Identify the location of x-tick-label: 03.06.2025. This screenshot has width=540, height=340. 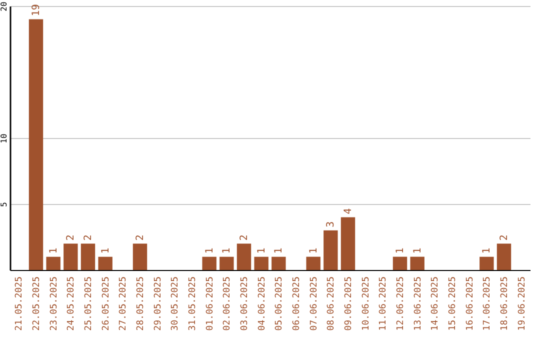
(245, 303).